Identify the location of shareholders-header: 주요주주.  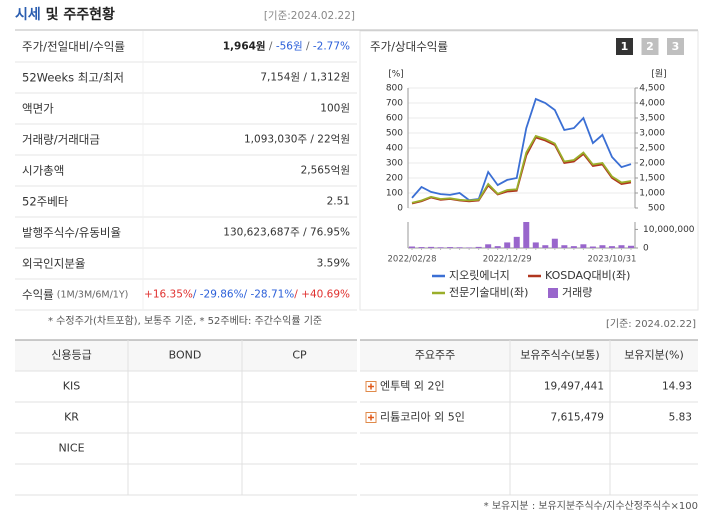
(435, 355).